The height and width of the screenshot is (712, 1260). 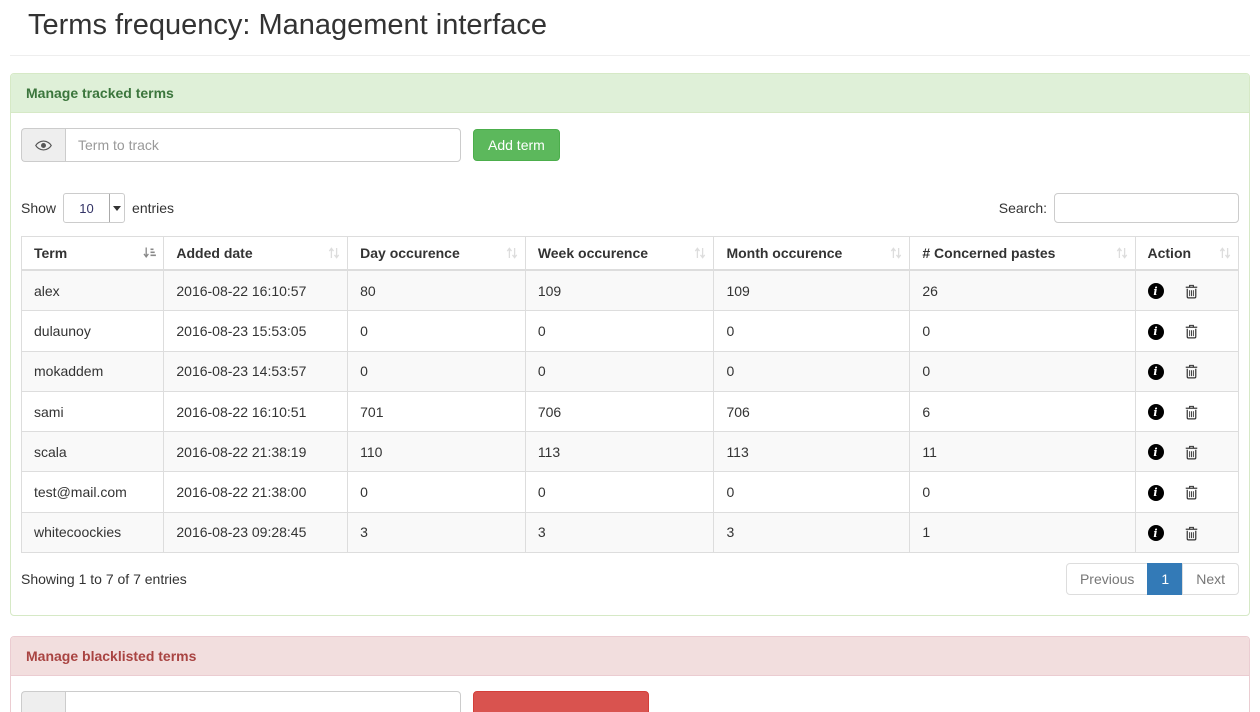 I want to click on sort-ascending-icon, so click(x=150, y=253).